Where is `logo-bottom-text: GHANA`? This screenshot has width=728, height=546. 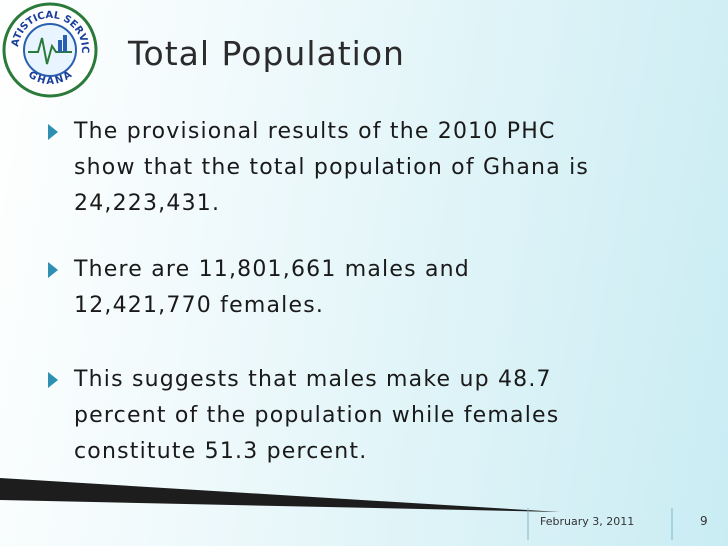 logo-bottom-text: GHANA is located at coordinates (50, 78).